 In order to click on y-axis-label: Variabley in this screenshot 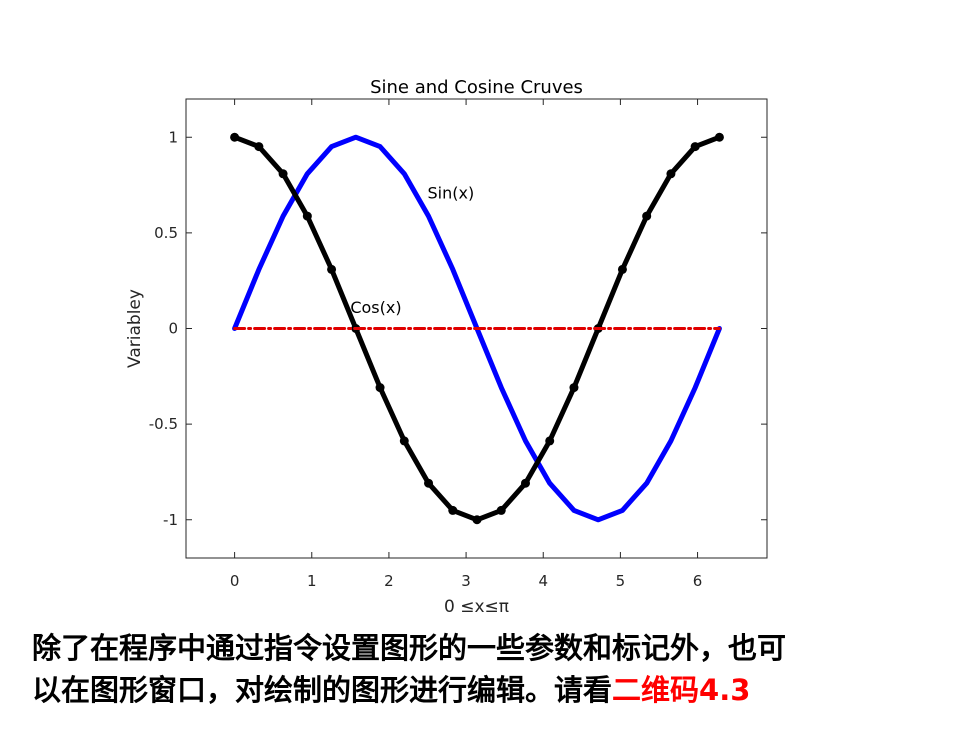, I will do `click(135, 328)`.